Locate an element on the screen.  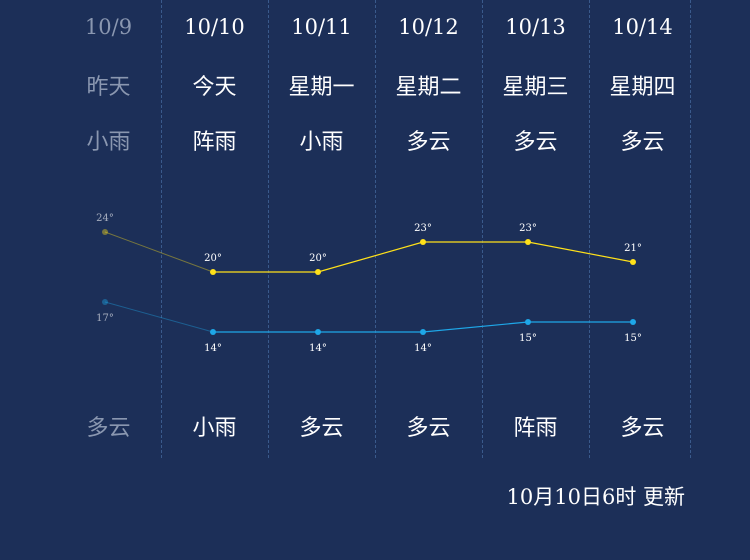
weekday-label: 星期一 is located at coordinates (321, 87).